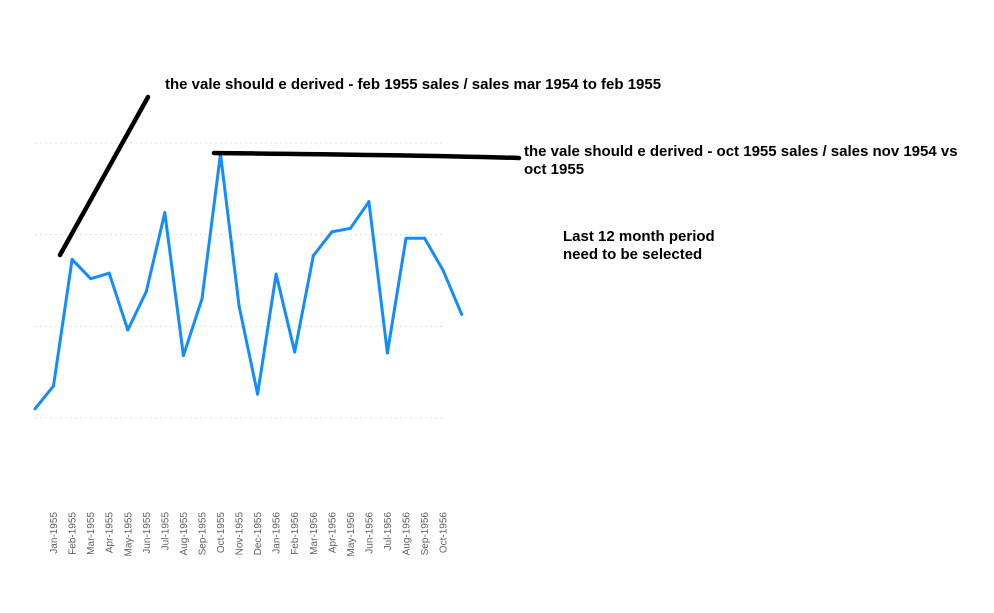  What do you see at coordinates (184, 534) in the screenshot?
I see `x-tick-label: Aug-1955` at bounding box center [184, 534].